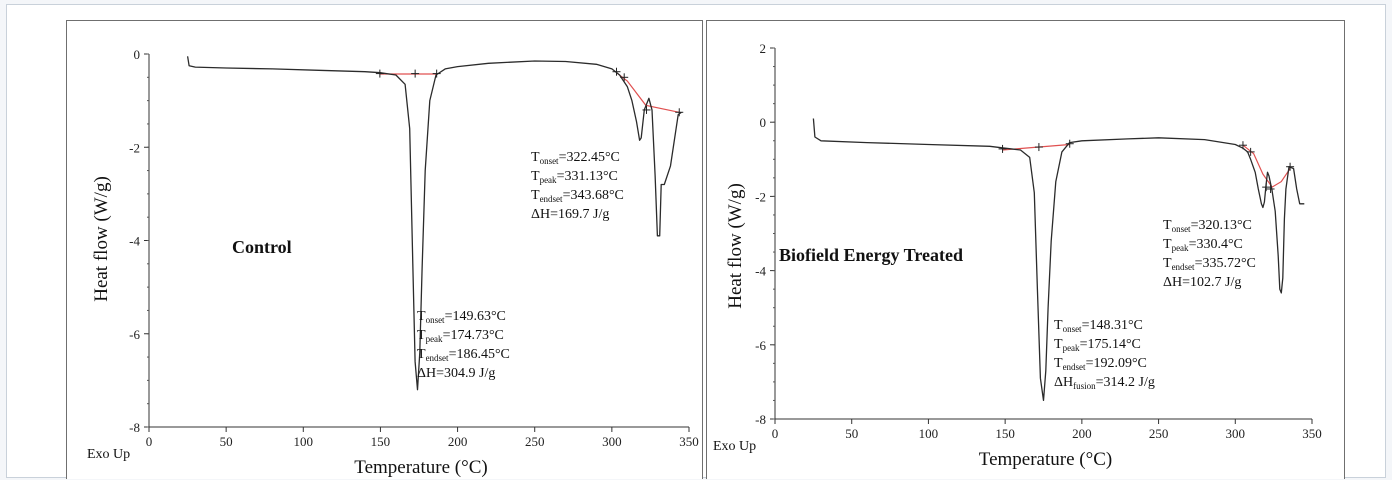 This screenshot has height=480, width=1392. What do you see at coordinates (570, 214) in the screenshot?
I see `annotation-line: ΔH=169.7 J/g` at bounding box center [570, 214].